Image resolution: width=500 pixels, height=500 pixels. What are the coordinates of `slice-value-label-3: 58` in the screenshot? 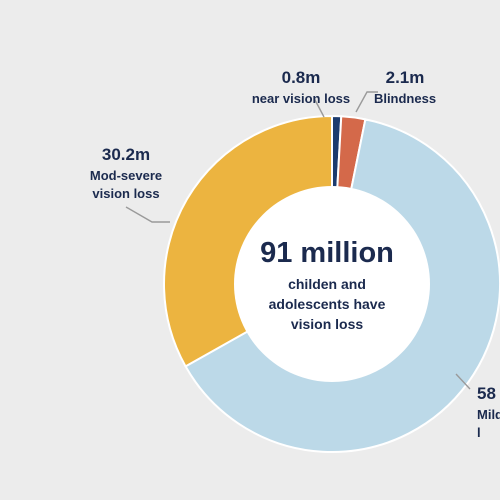 It's located at (486, 393).